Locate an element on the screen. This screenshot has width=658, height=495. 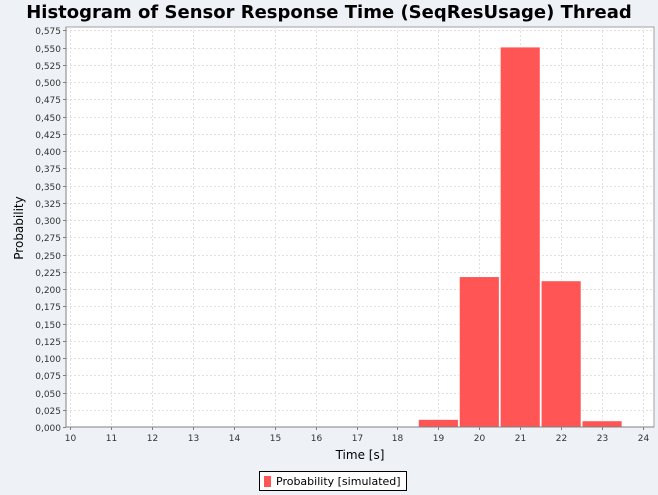
x-tick-labels: 10 11 12 13 14 15 16 17 18 19 20 21 22 23 24 is located at coordinates (357, 439).